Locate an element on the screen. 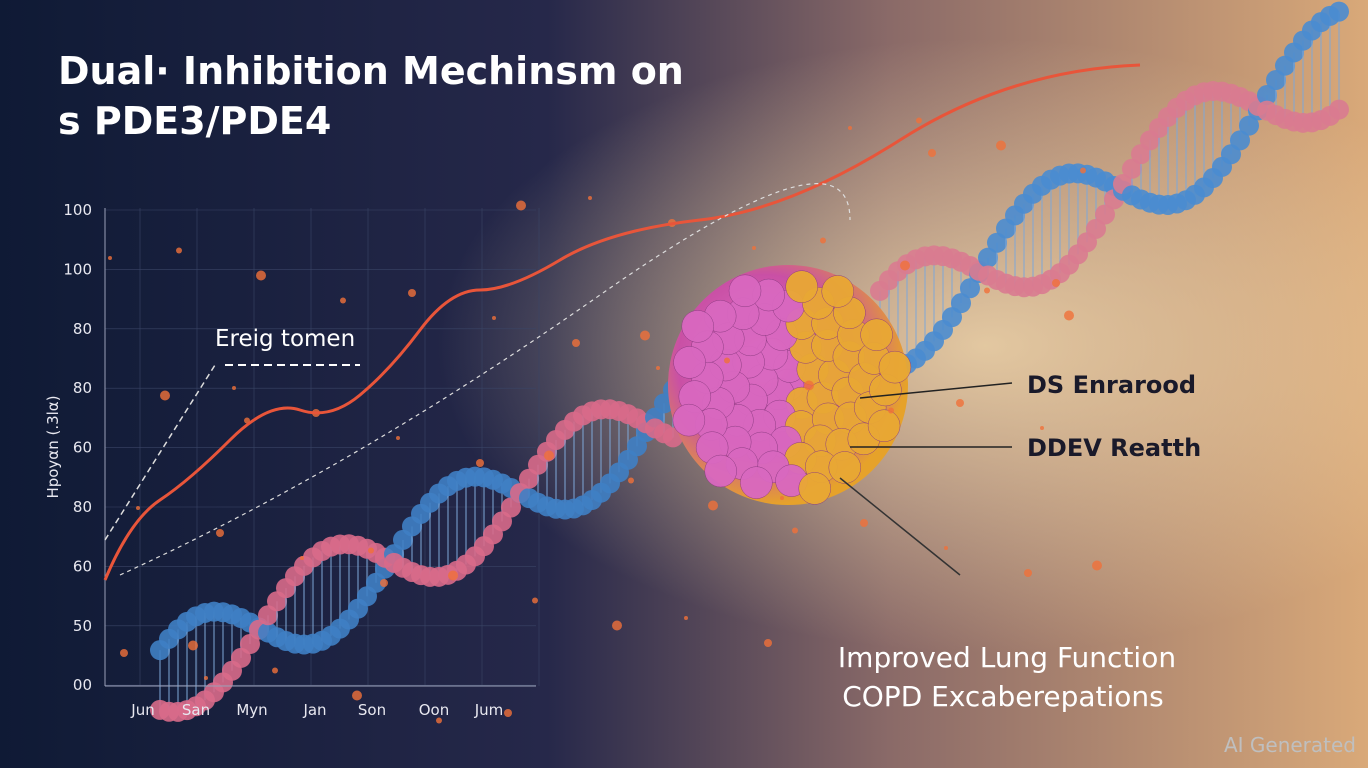  x-tick-label: Son is located at coordinates (372, 710).